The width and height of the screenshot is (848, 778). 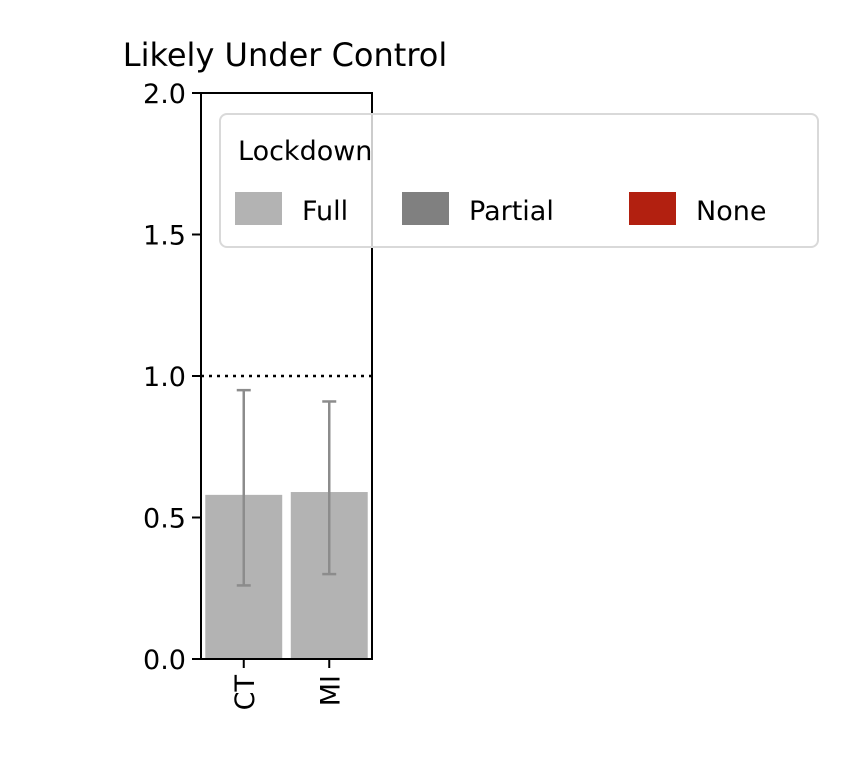 What do you see at coordinates (245, 693) in the screenshot?
I see `x-tick-label-ct: CT` at bounding box center [245, 693].